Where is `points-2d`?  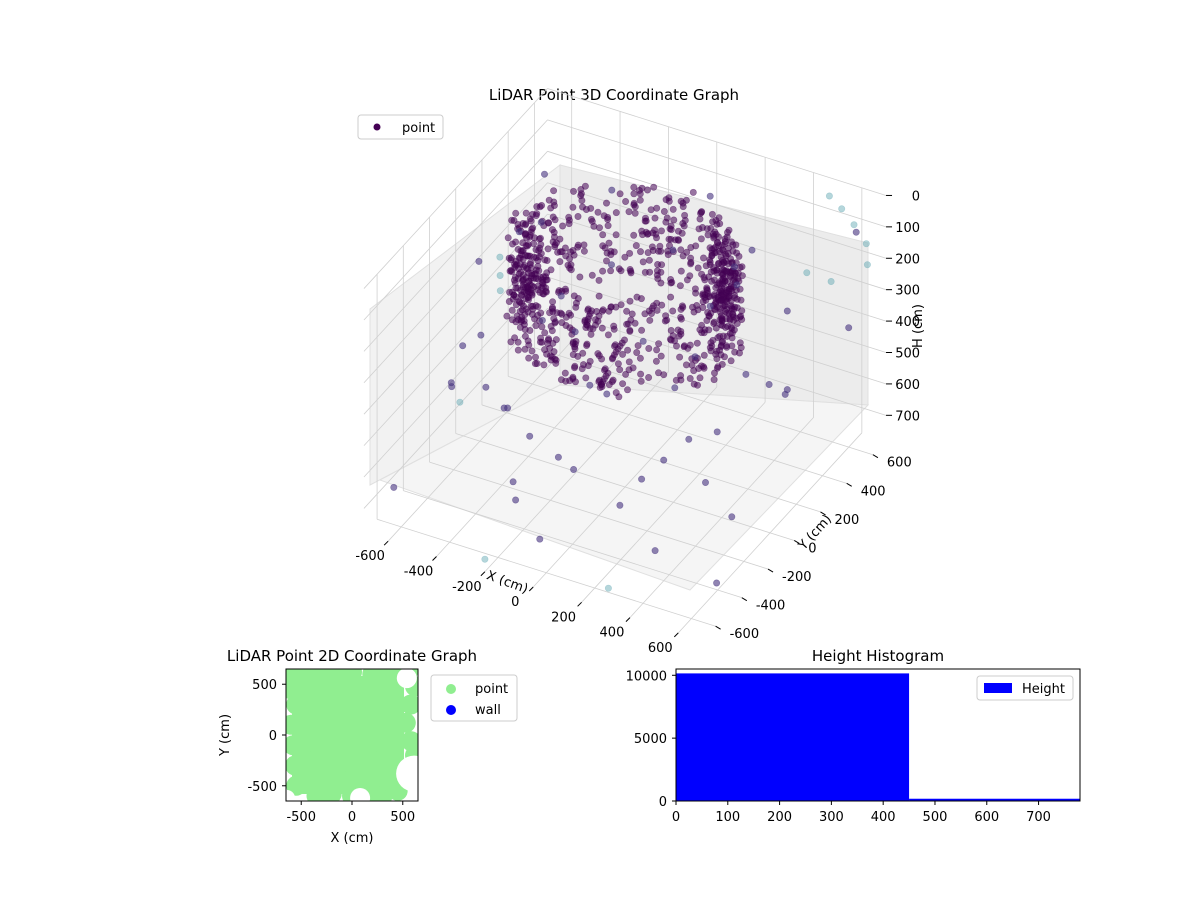 points-2d is located at coordinates (352, 735).